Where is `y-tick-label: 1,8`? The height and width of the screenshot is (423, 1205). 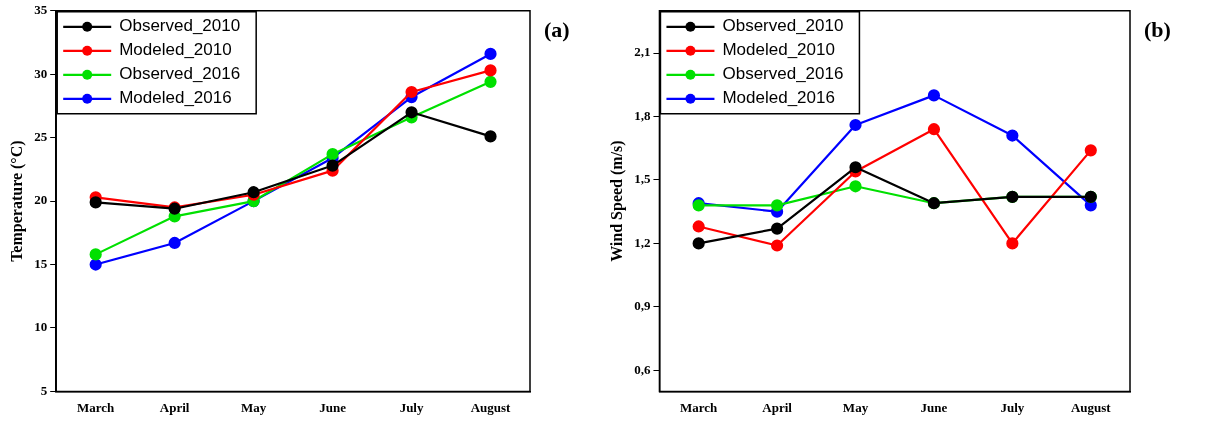 y-tick-label: 1,8 is located at coordinates (642, 115).